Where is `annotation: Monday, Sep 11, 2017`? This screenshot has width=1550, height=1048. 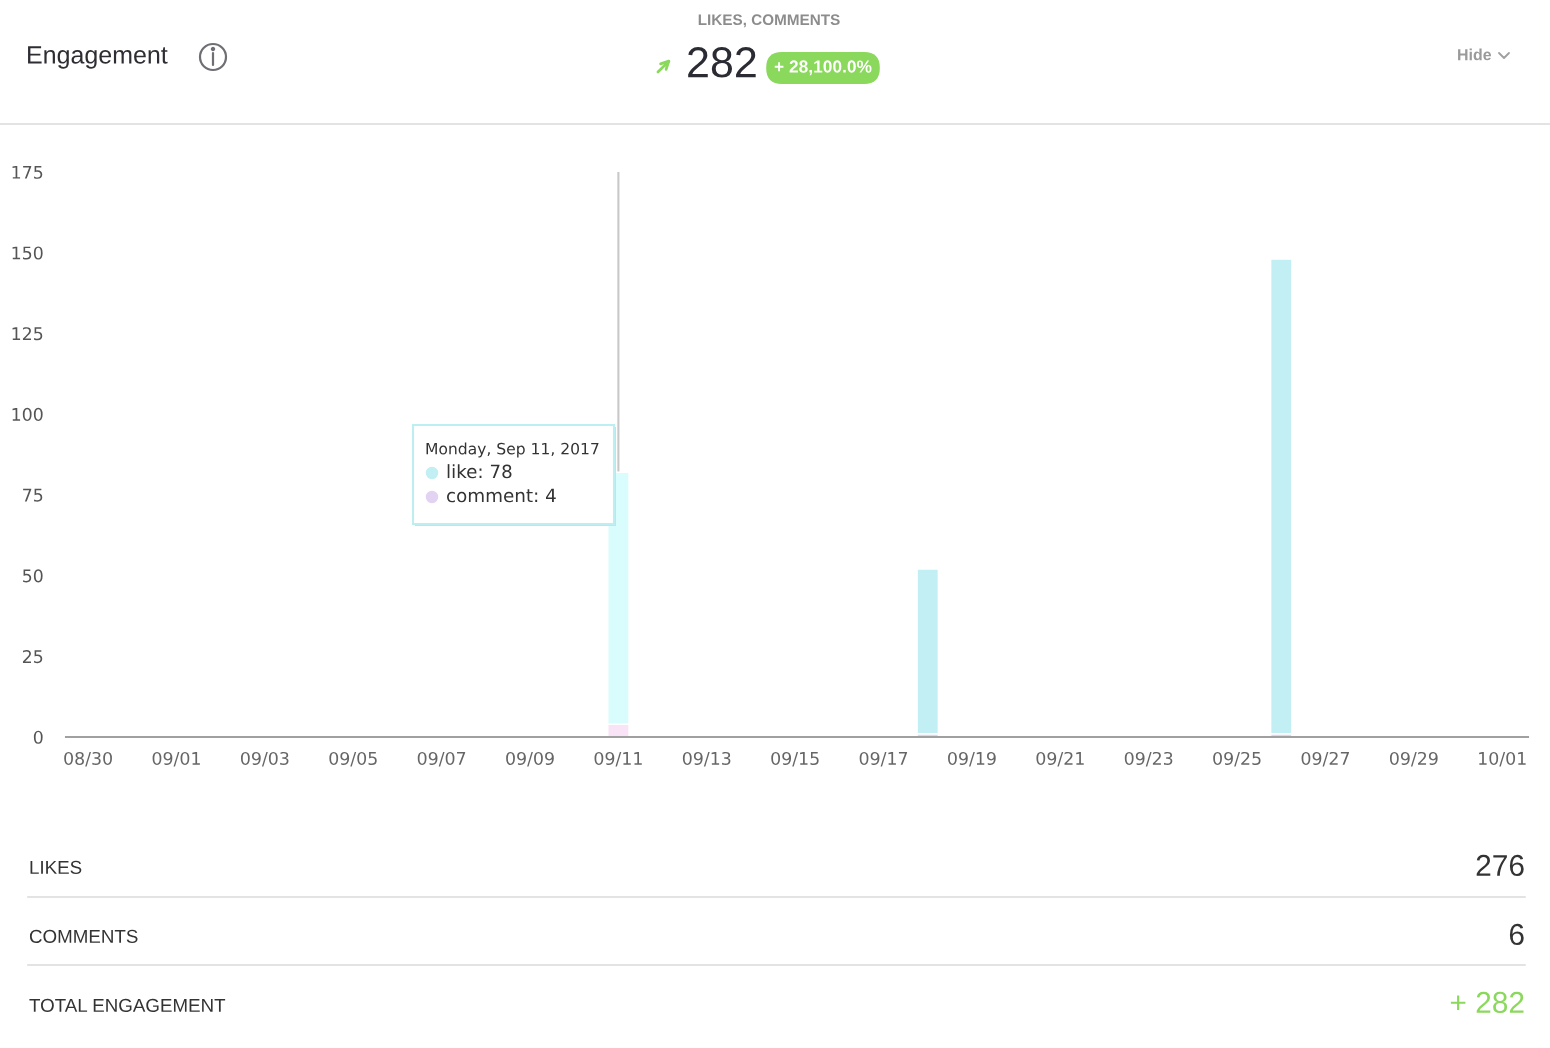 annotation: Monday, Sep 11, 2017 is located at coordinates (512, 450).